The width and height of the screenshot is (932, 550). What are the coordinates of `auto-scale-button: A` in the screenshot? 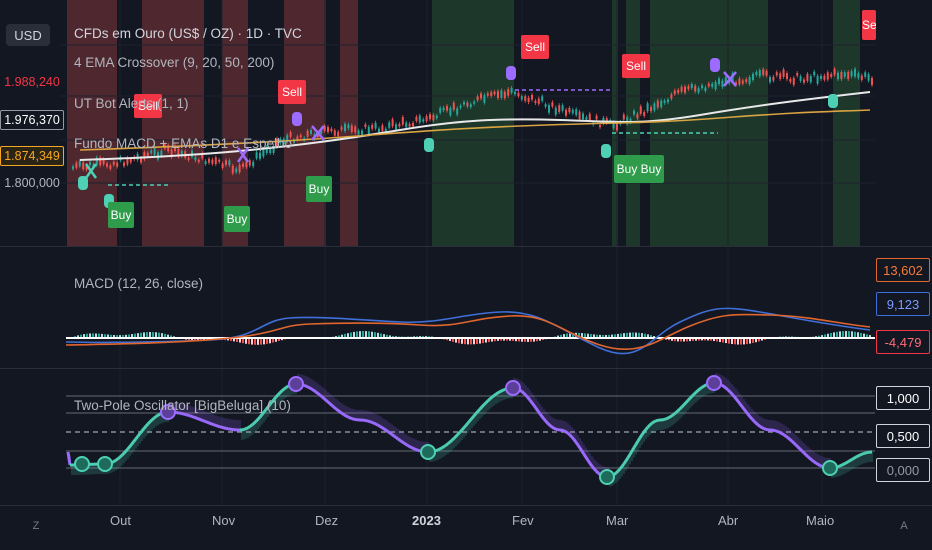 It's located at (904, 526).